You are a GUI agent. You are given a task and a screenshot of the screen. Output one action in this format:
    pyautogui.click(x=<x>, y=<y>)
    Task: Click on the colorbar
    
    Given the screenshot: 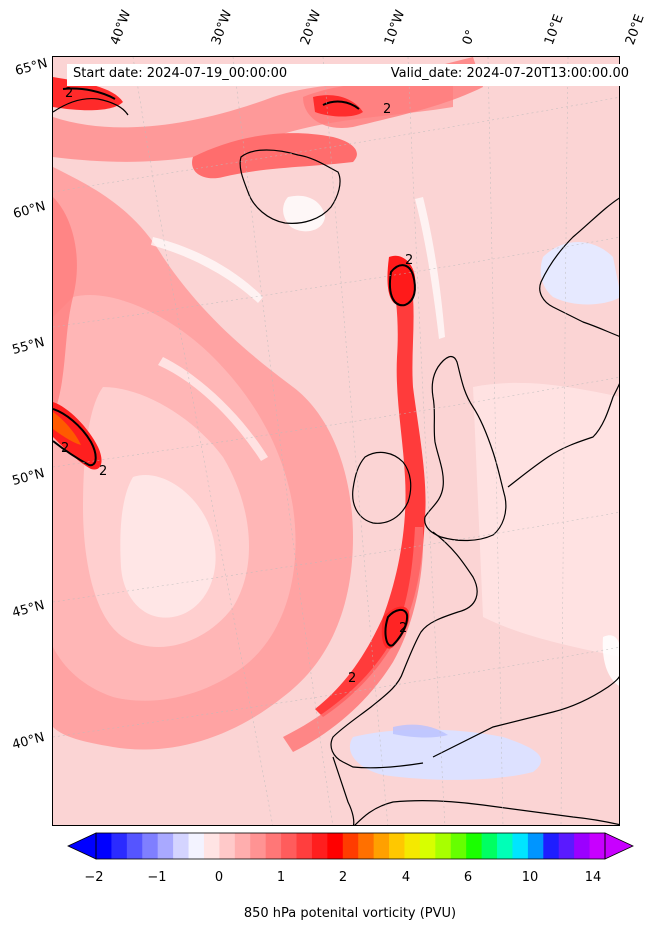 What is the action you would take?
    pyautogui.click(x=350, y=846)
    